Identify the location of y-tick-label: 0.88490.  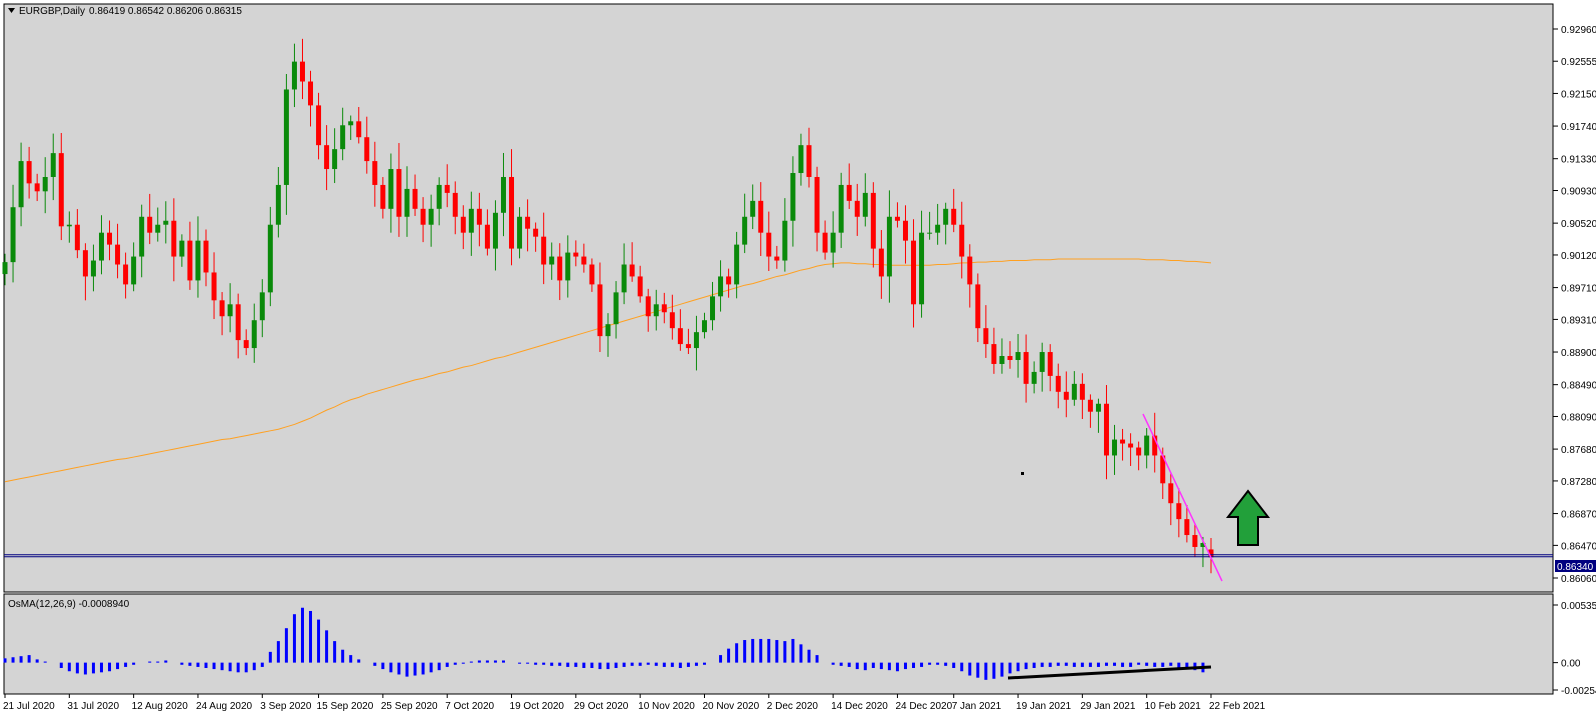
(1578, 386).